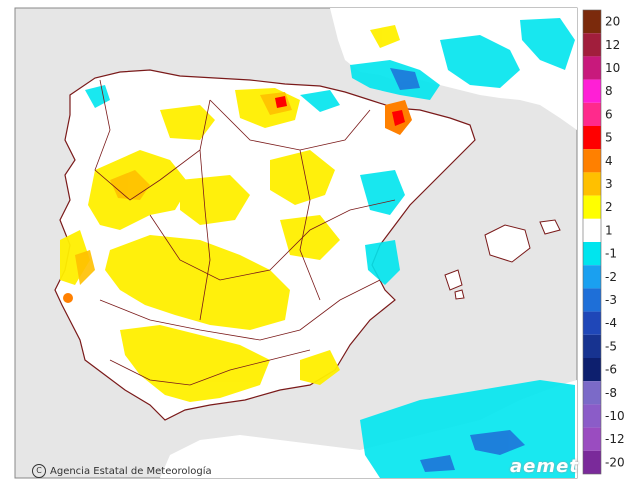 The image size is (630, 500). I want to click on legend-label: -2, so click(611, 277).